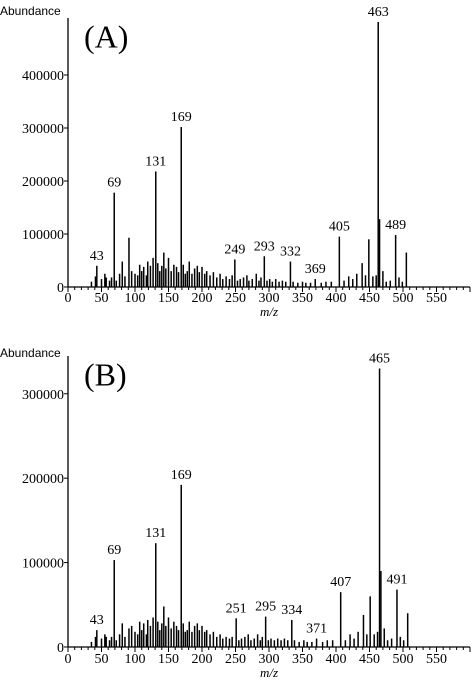  Describe the element at coordinates (315, 269) in the screenshot. I see `peak-label-369: 369` at that location.